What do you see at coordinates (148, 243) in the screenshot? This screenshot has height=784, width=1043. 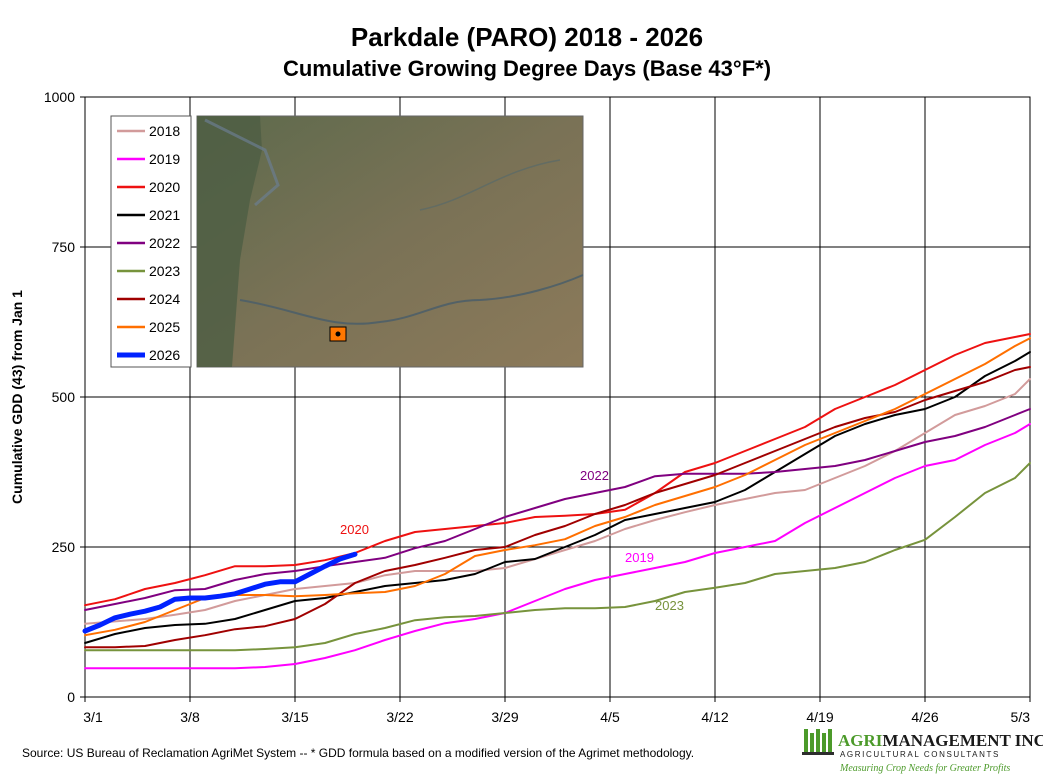 I see `legend: 2018 2019 2020 2021 2022 2023 2024 2025 2026` at bounding box center [148, 243].